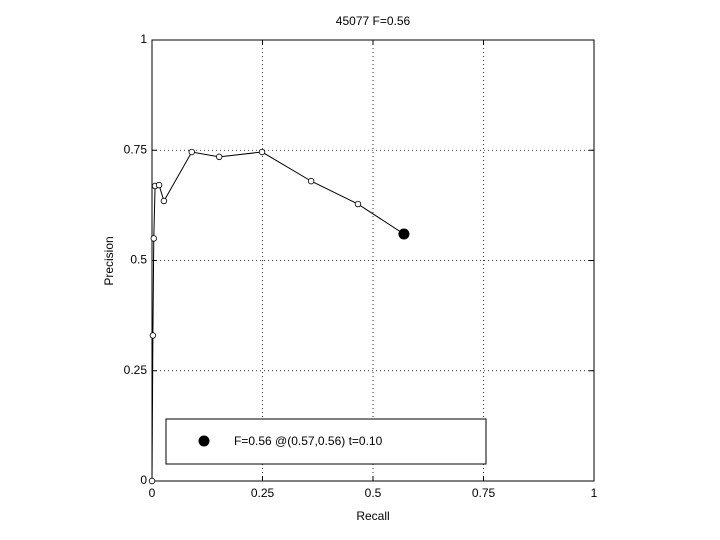 Image resolution: width=720 pixels, height=540 pixels. Describe the element at coordinates (152, 493) in the screenshot. I see `x-tick-label: 0` at that location.